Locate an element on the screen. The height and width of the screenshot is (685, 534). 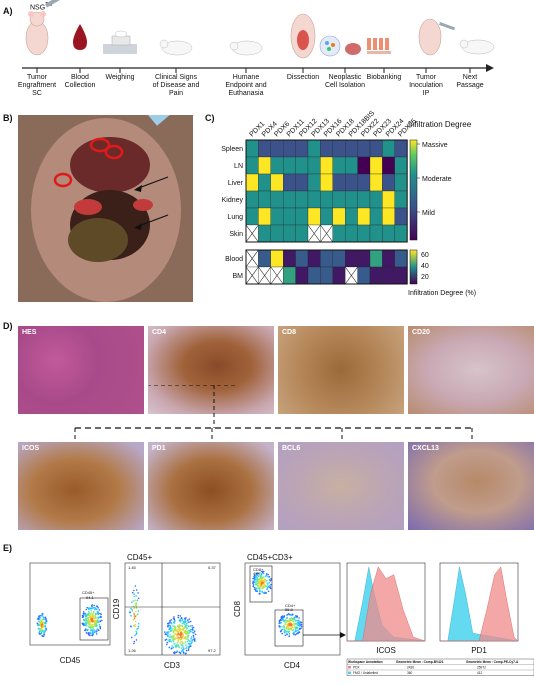
stats-table is located at coordinates (440, 667).